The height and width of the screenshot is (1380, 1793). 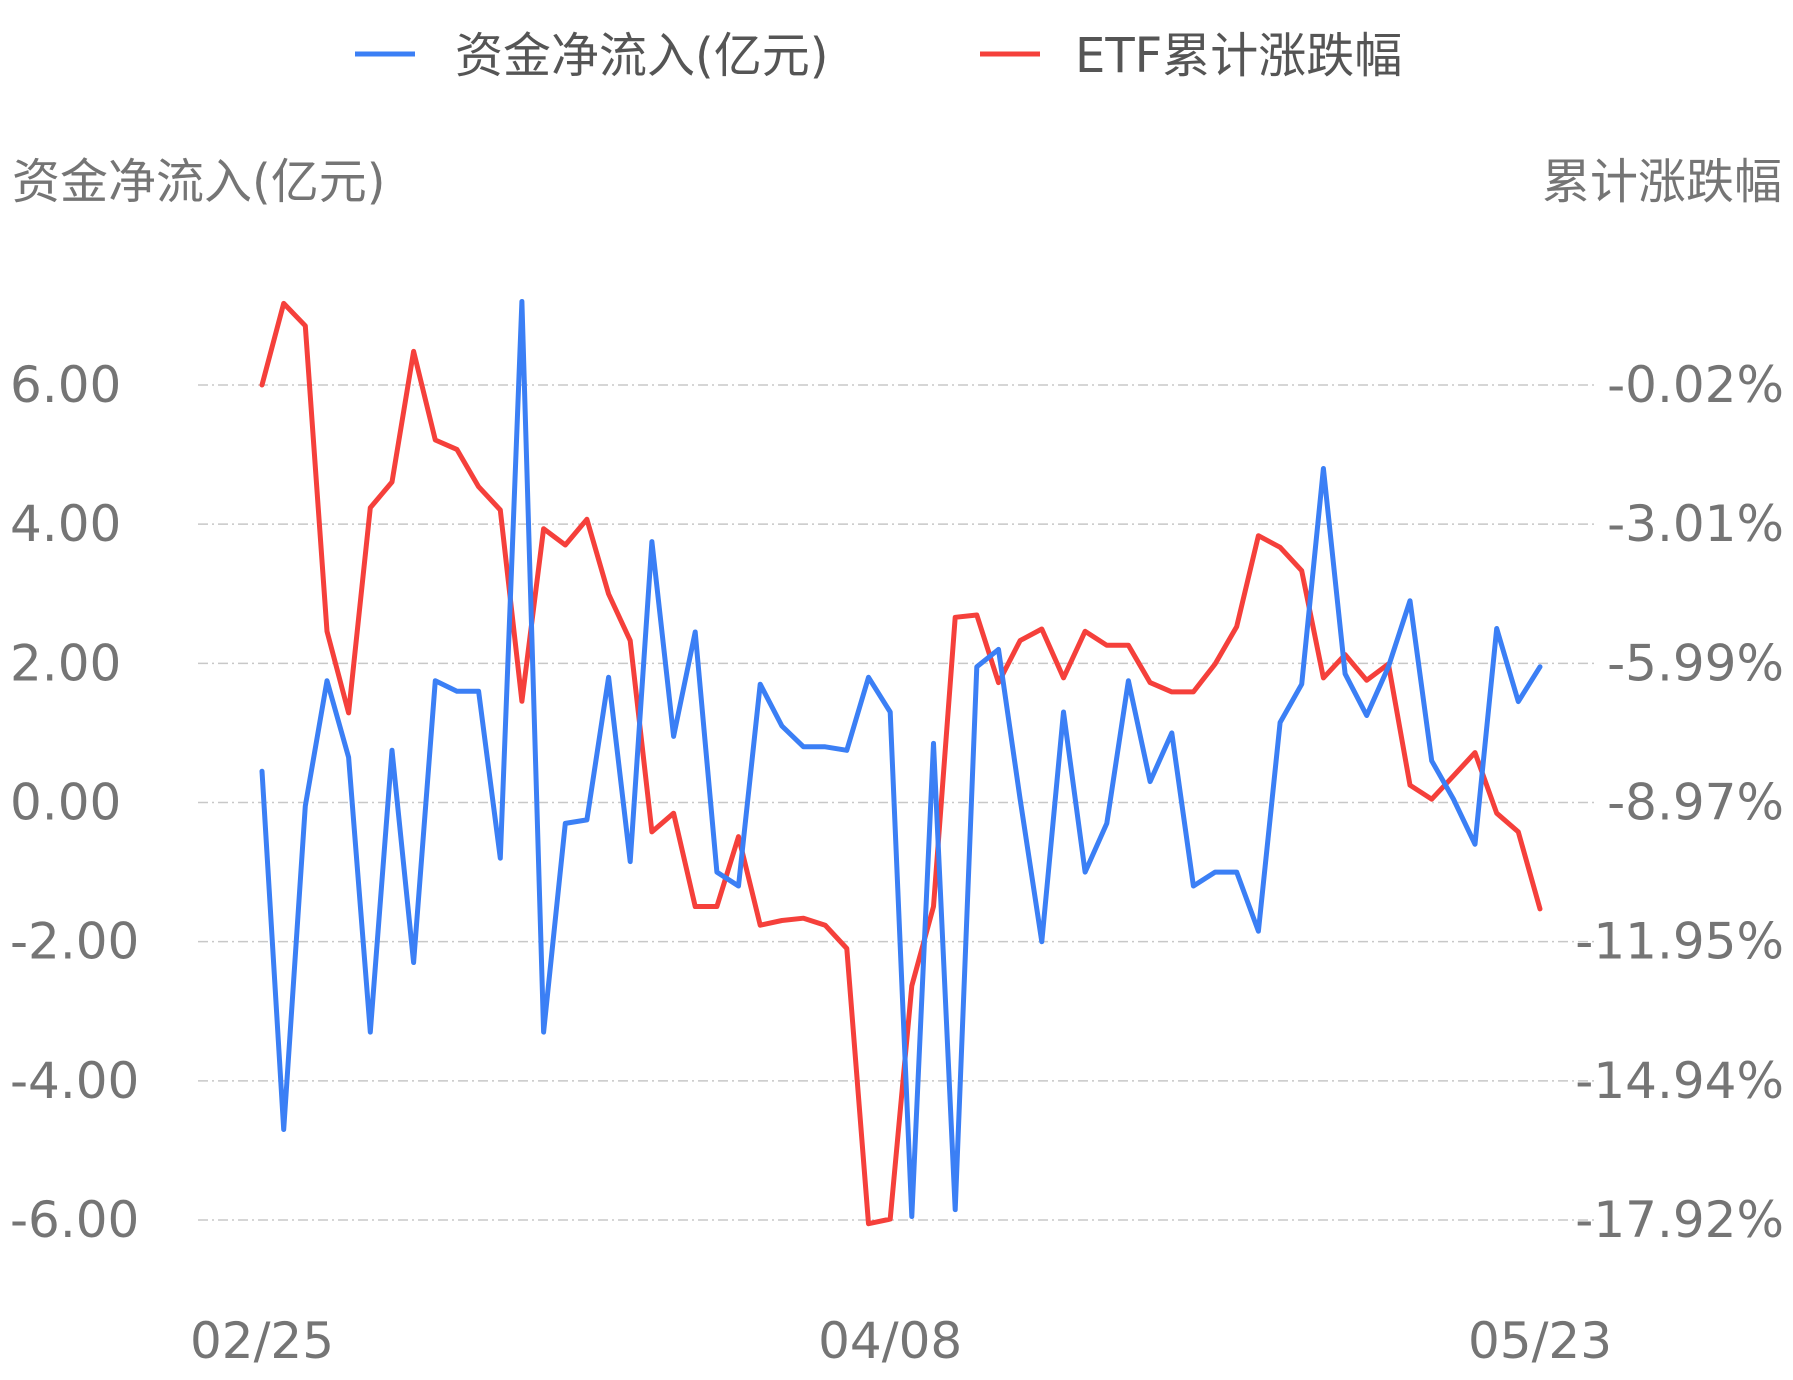 What do you see at coordinates (74, 1220) in the screenshot?
I see `left-tick-label: -6.00` at bounding box center [74, 1220].